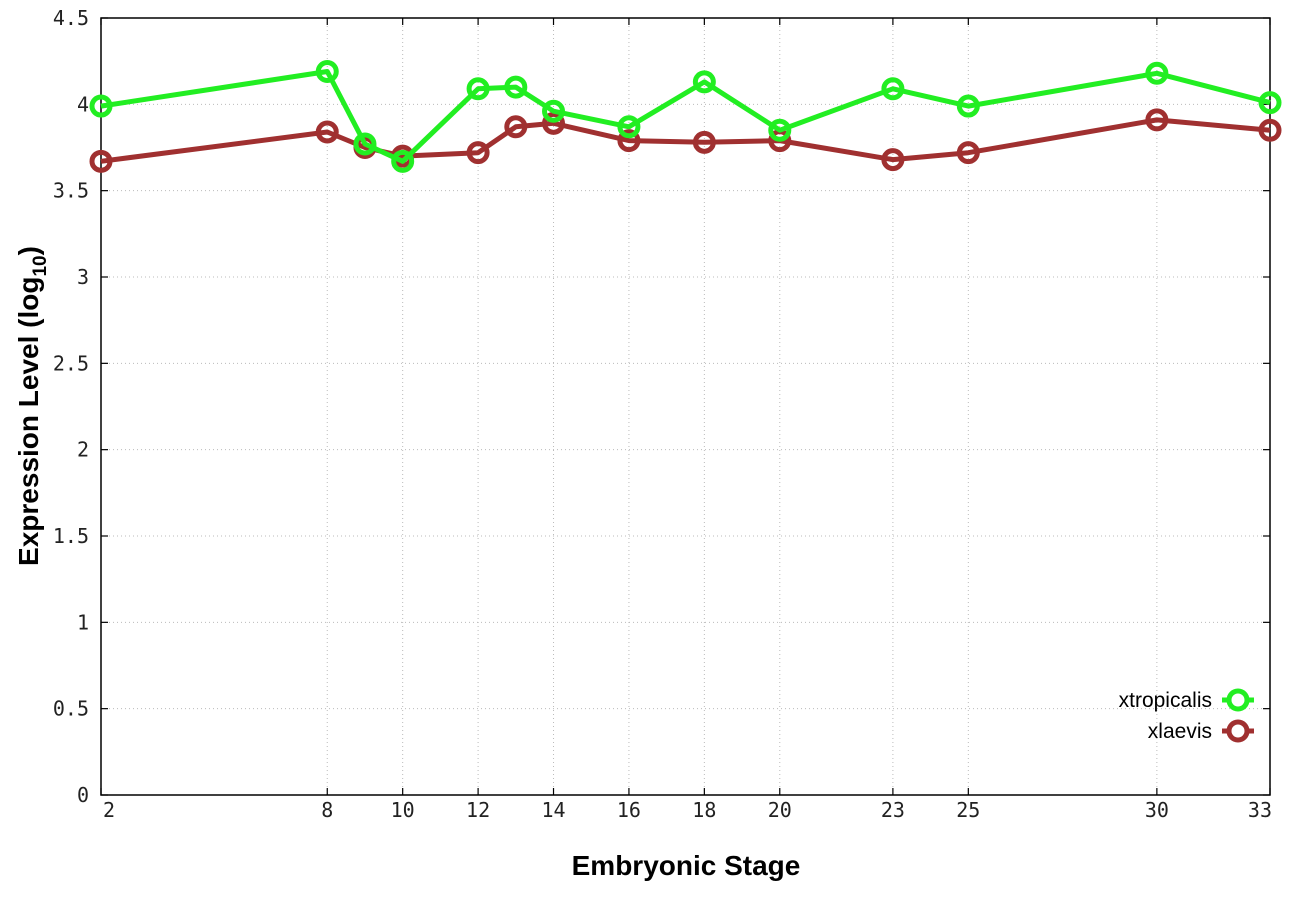 Image resolution: width=1296 pixels, height=907 pixels. I want to click on y-tick-label: 0, so click(83, 795).